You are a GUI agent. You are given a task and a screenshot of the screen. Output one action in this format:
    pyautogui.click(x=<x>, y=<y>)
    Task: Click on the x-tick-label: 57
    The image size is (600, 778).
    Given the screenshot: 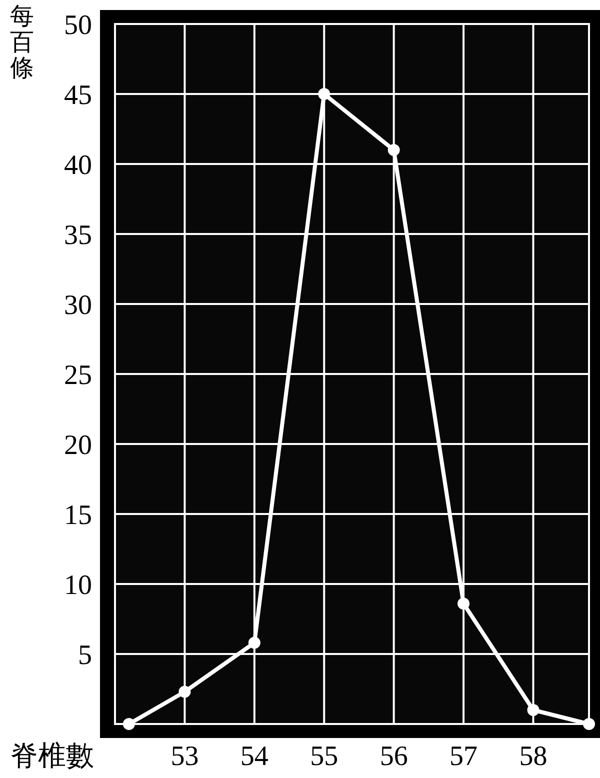 What is the action you would take?
    pyautogui.click(x=464, y=756)
    